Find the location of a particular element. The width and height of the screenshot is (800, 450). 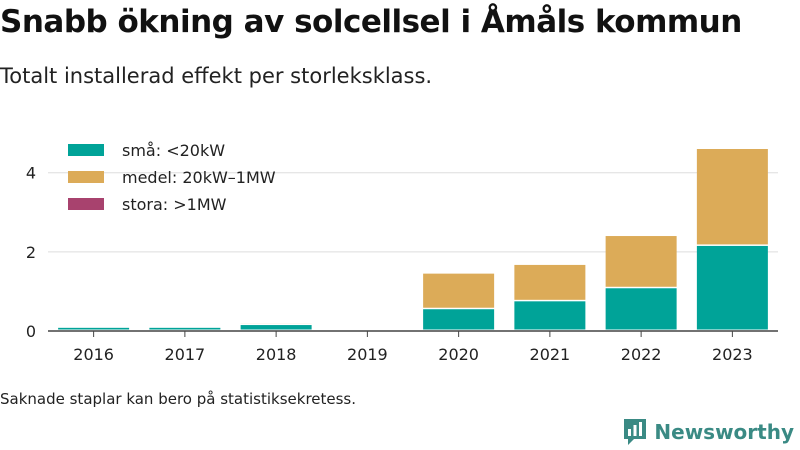

y-tick-label: 0 is located at coordinates (31, 331).